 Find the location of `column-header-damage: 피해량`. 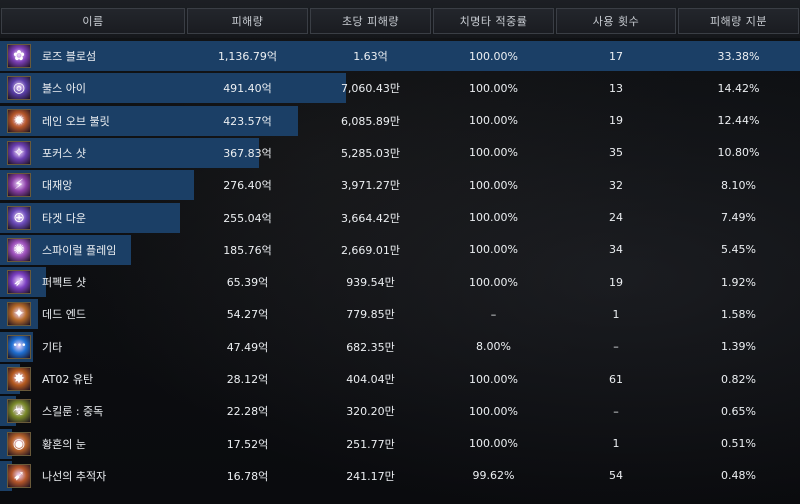

column-header-damage: 피해량 is located at coordinates (247, 21).